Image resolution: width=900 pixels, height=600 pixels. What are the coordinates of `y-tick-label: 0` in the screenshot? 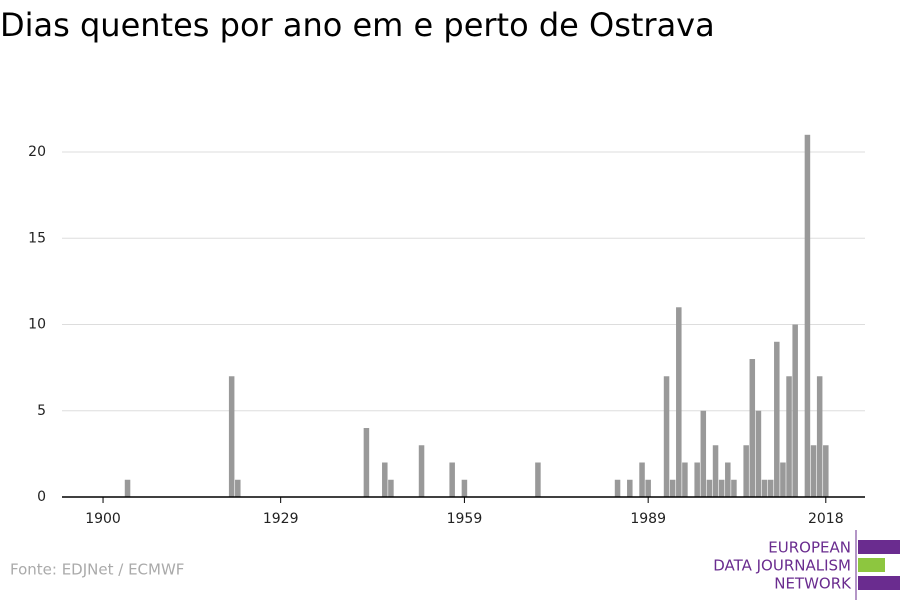 It's located at (41, 497).